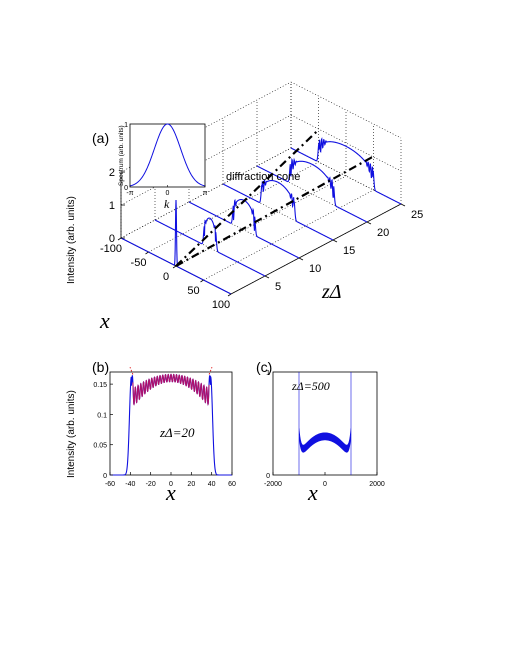 This screenshot has width=510, height=660. Describe the element at coordinates (110, 484) in the screenshot. I see `panel-b-x-tick-label: -60` at that location.